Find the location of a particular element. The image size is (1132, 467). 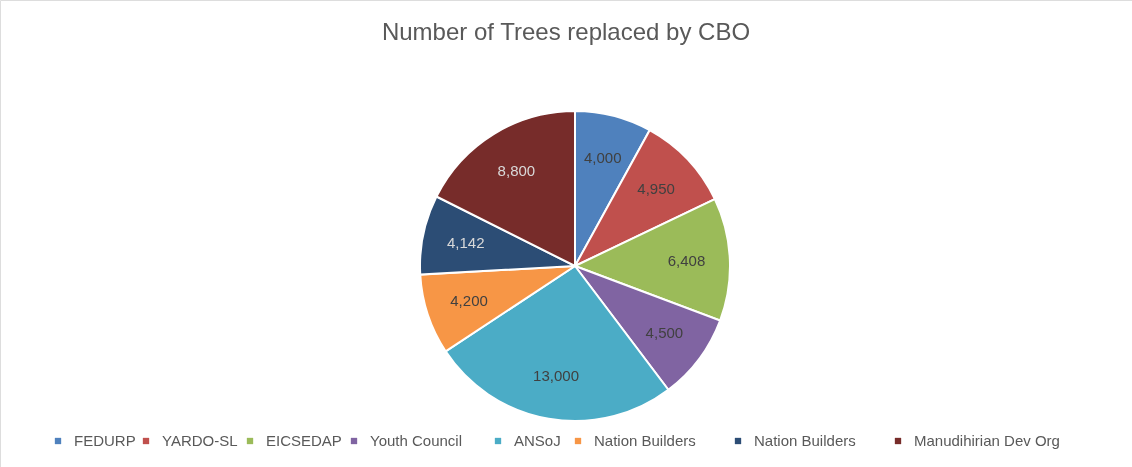

legend-label: FEDURP is located at coordinates (105, 440).